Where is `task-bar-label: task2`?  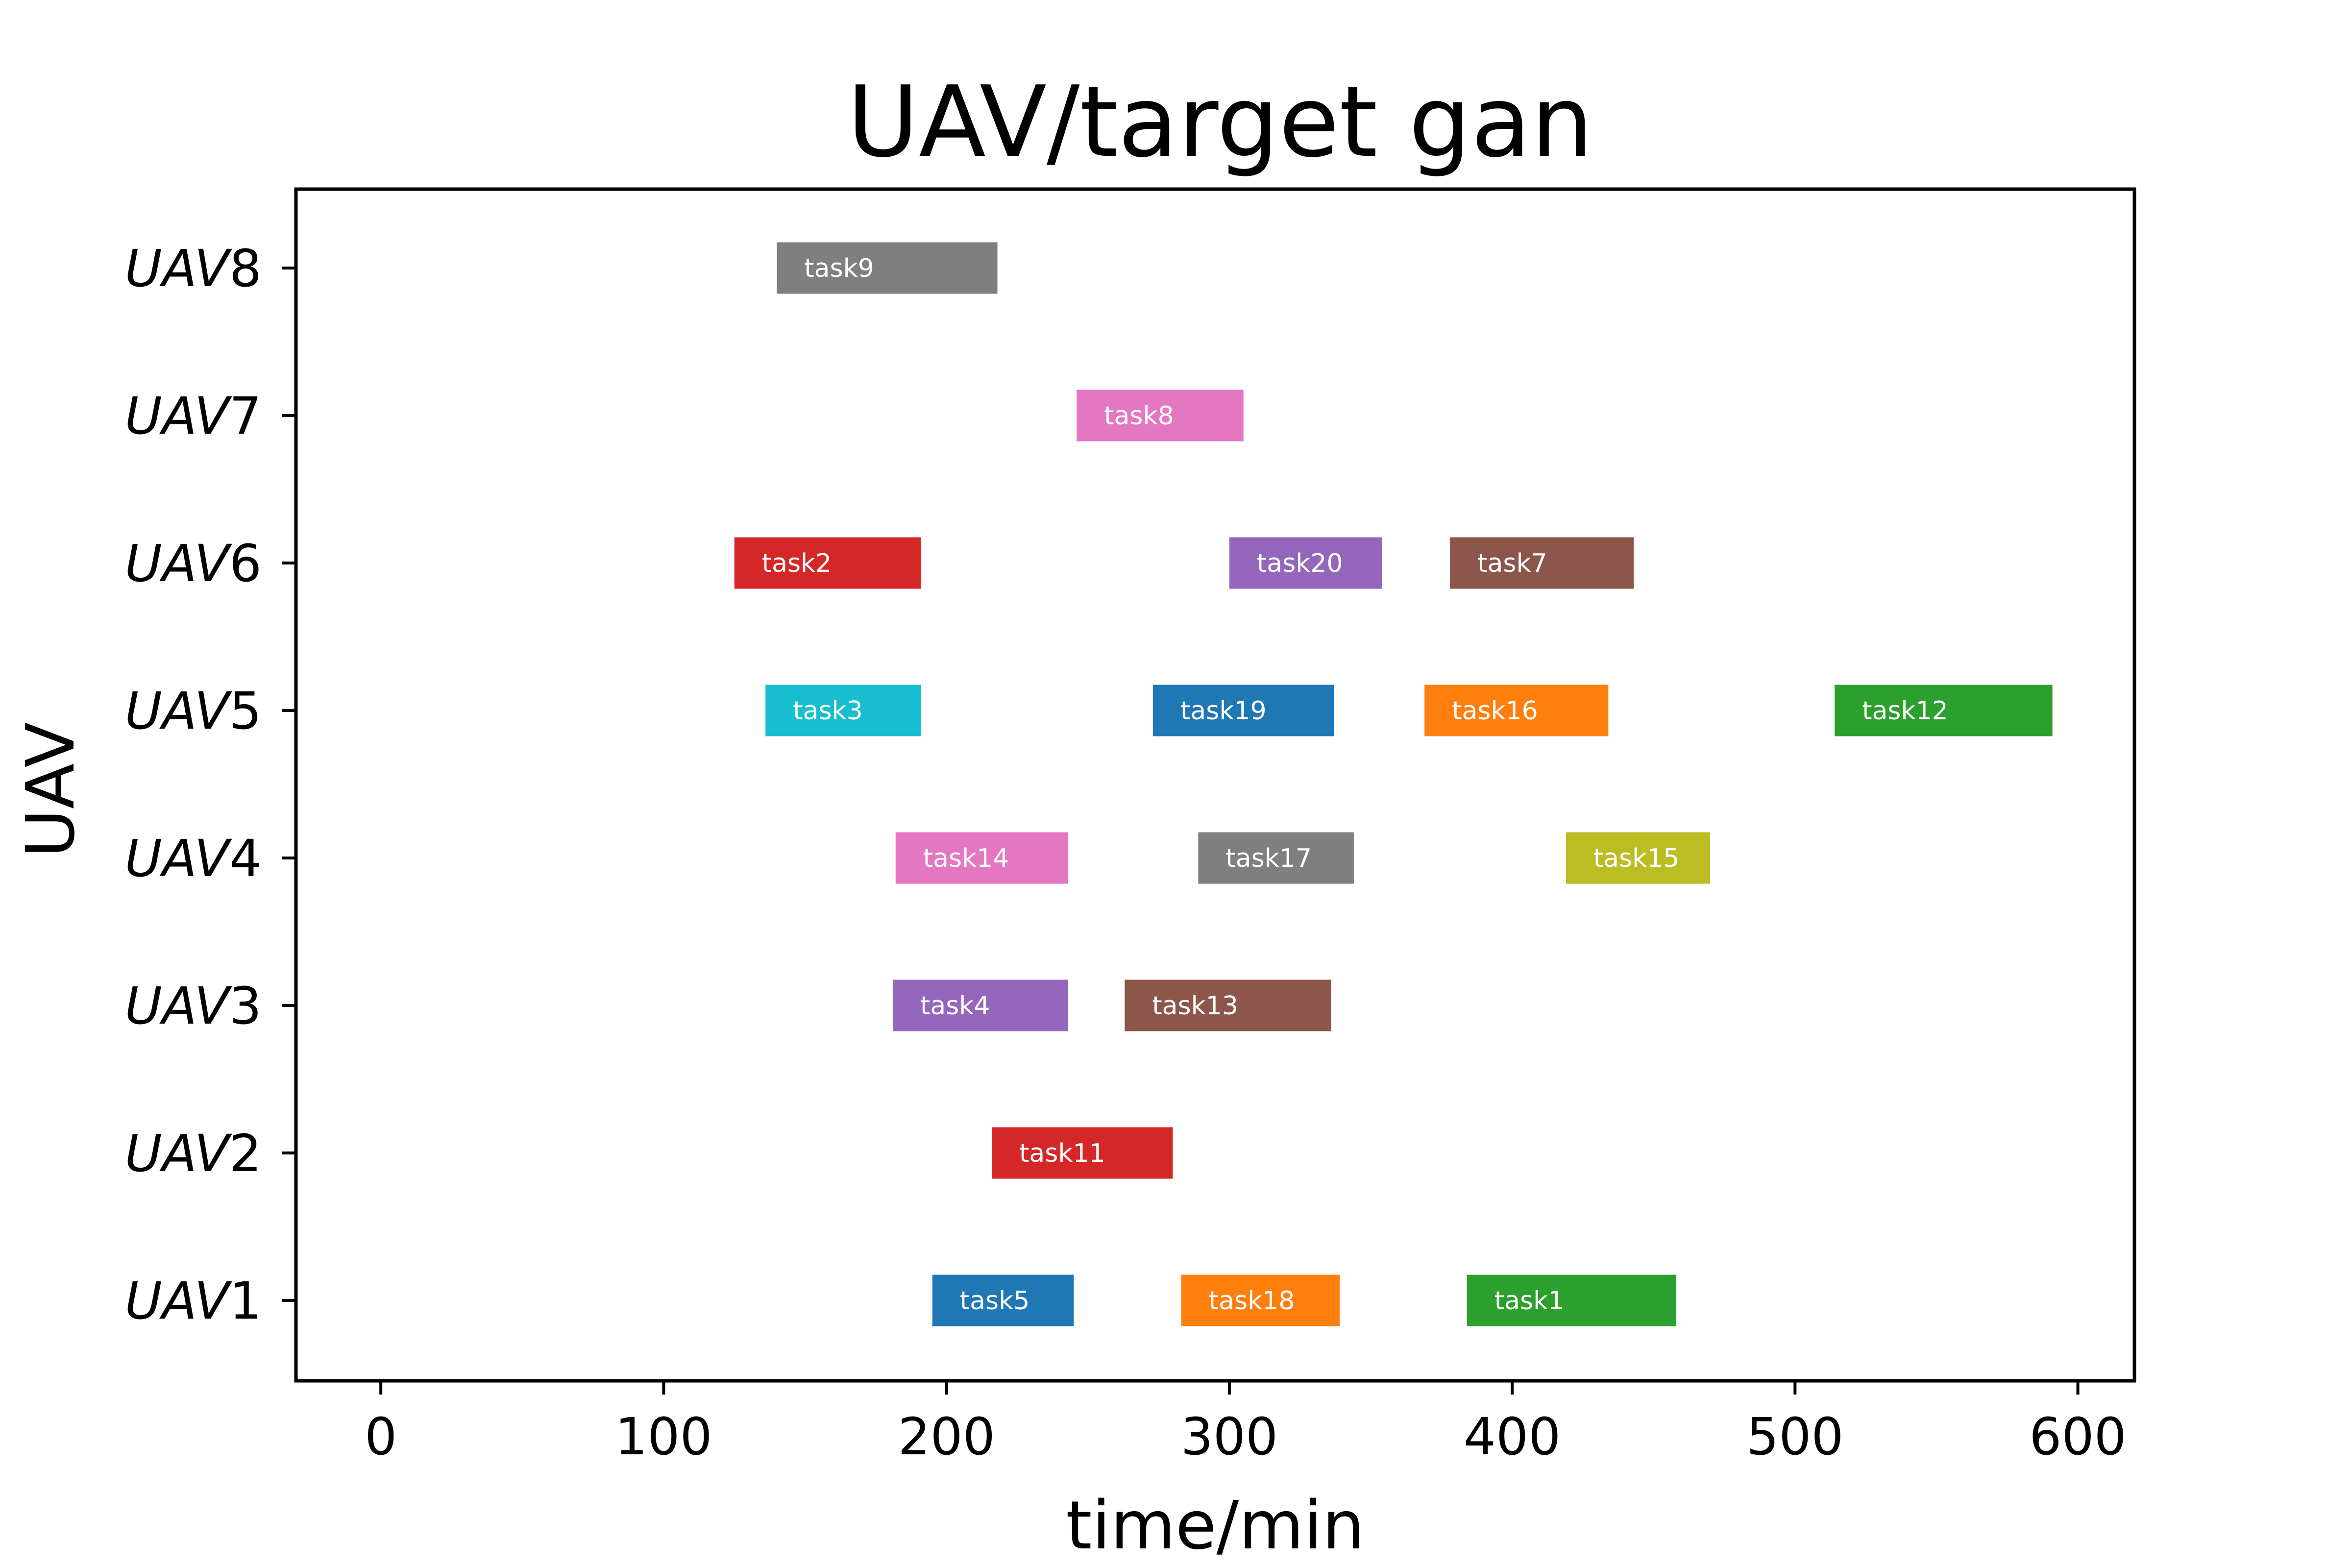
task-bar-label: task2 is located at coordinates (797, 563).